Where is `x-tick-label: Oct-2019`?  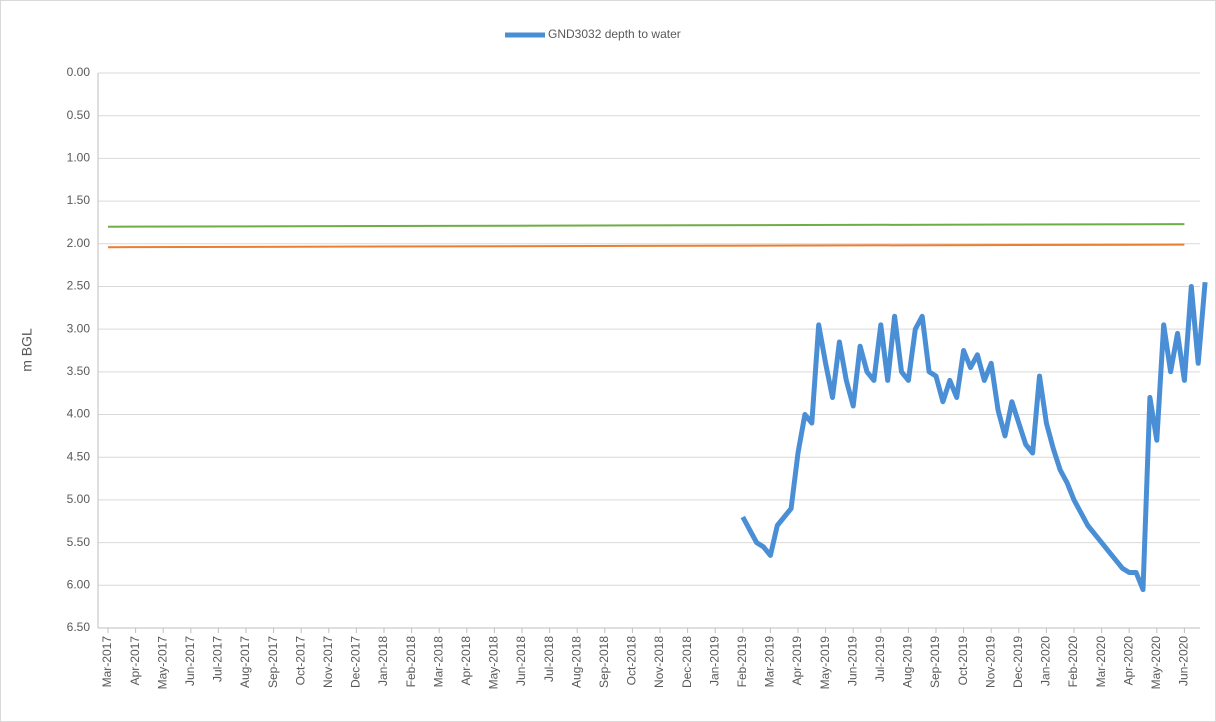
x-tick-label: Oct-2019 is located at coordinates (963, 661).